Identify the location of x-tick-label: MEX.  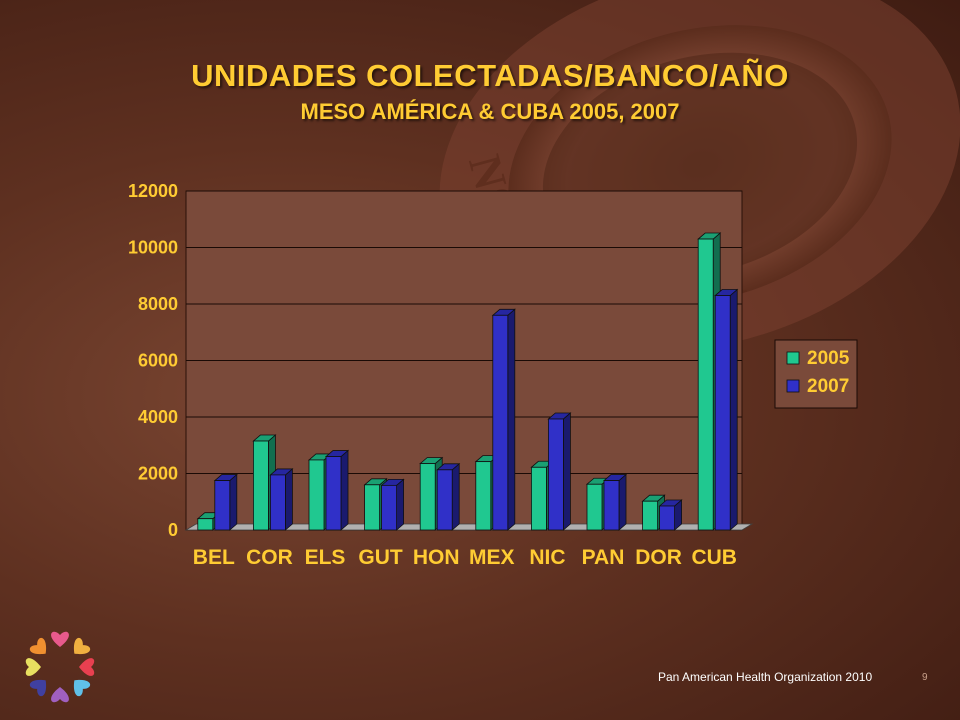
(492, 557).